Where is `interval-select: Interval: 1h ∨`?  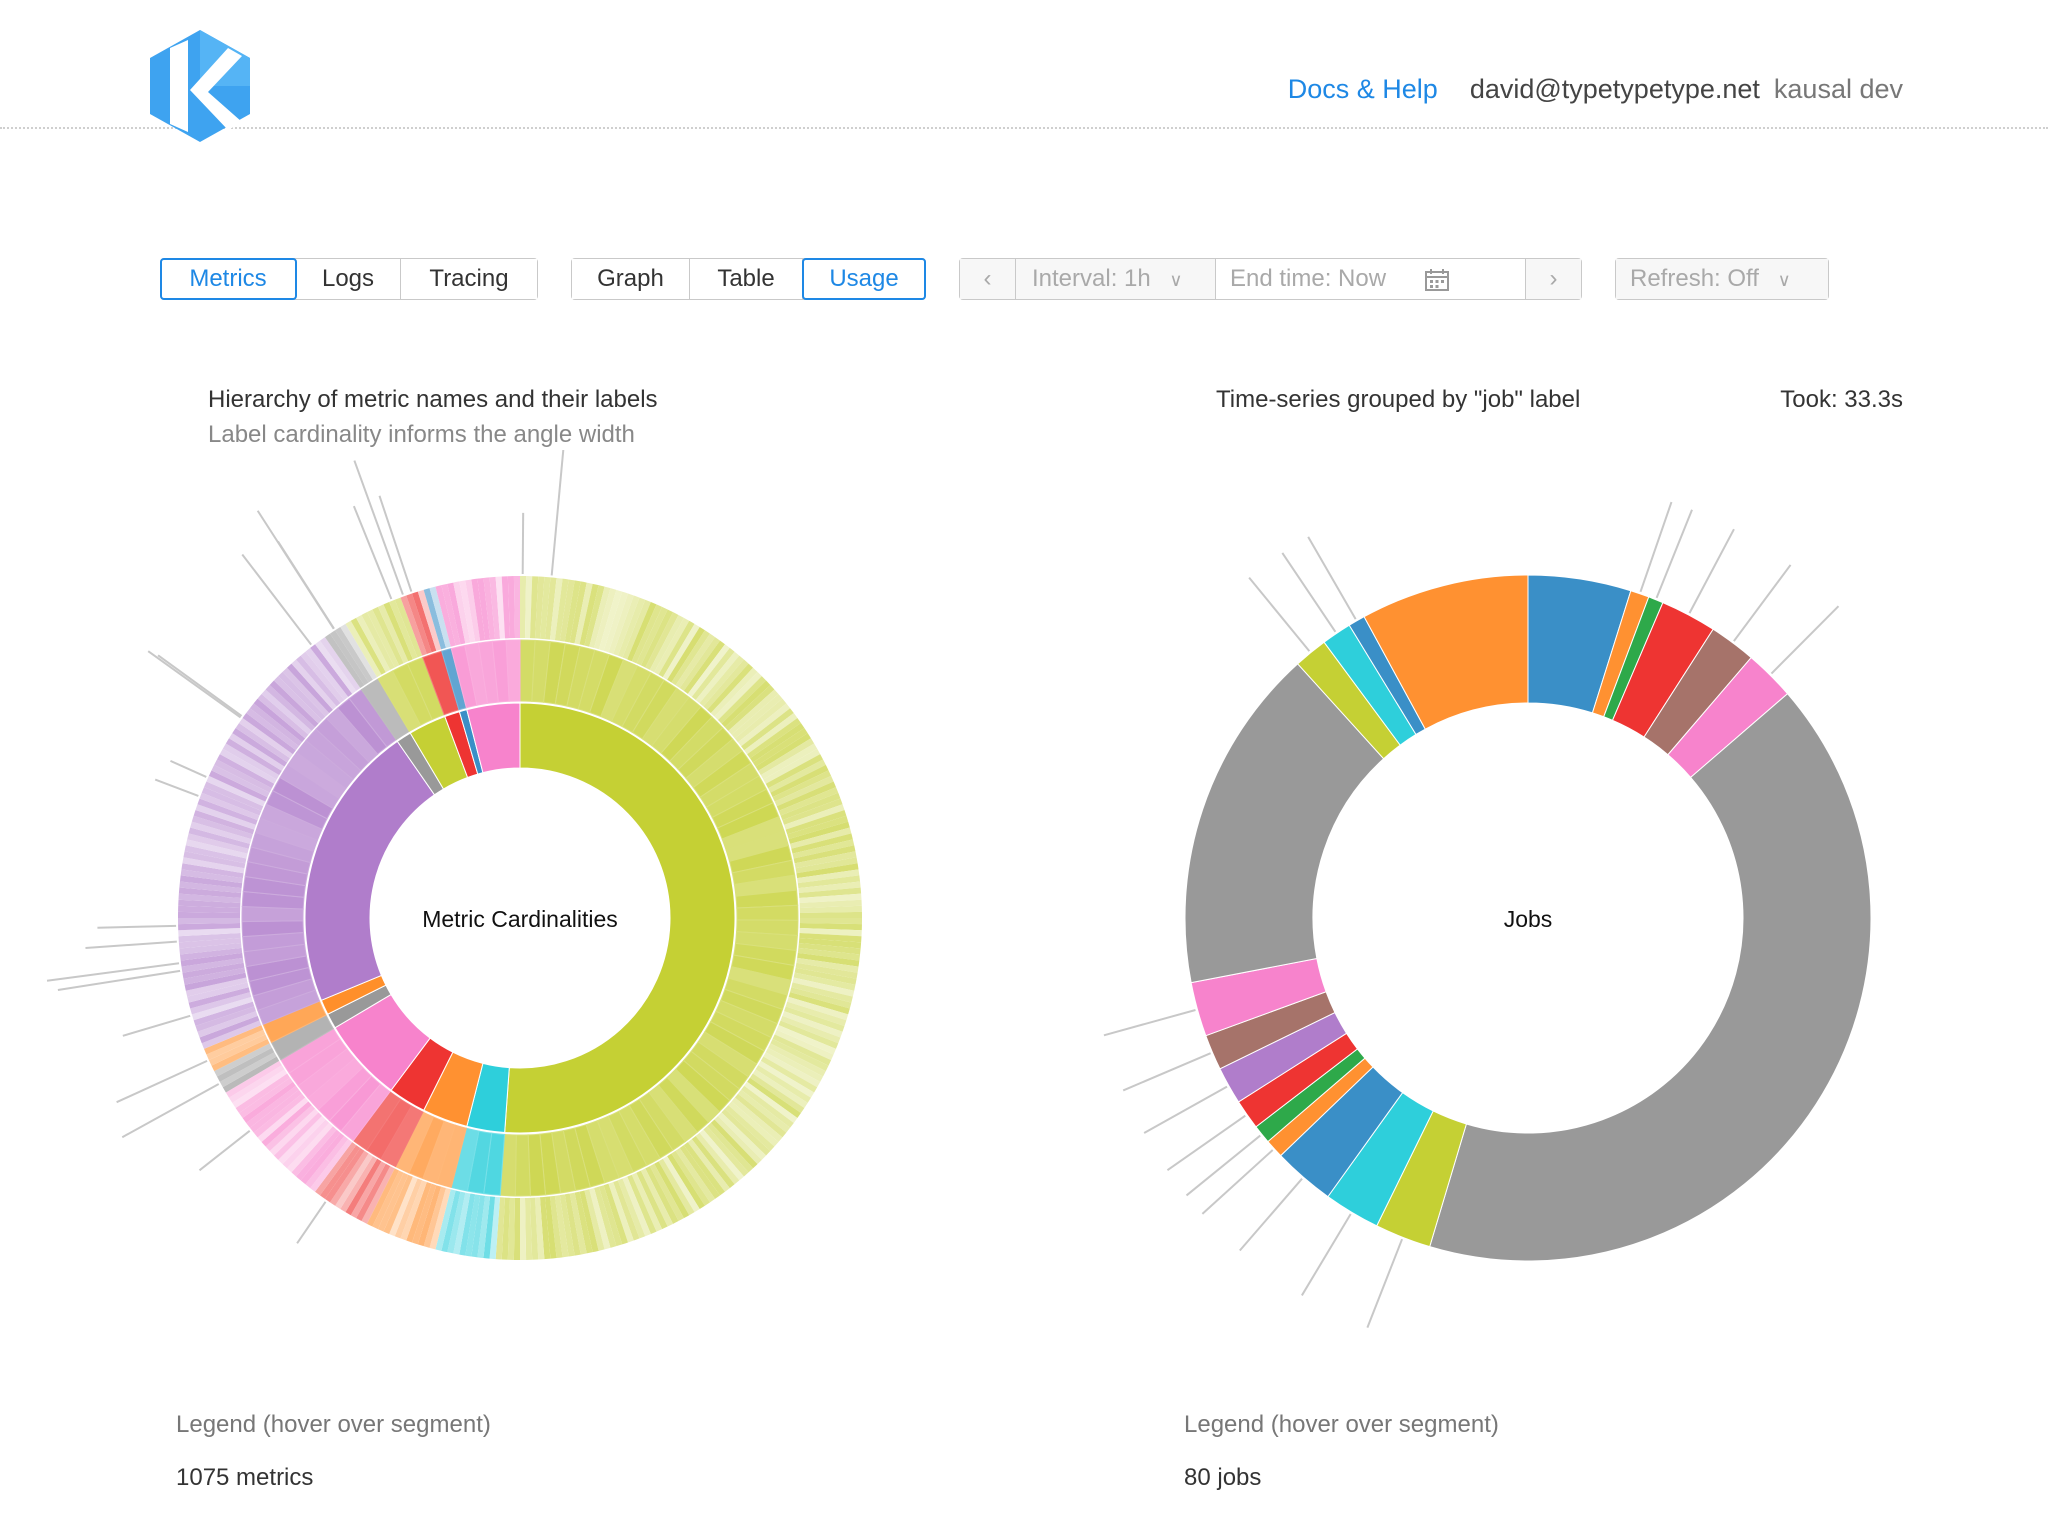
interval-select: Interval: 1h ∨ is located at coordinates (1116, 279).